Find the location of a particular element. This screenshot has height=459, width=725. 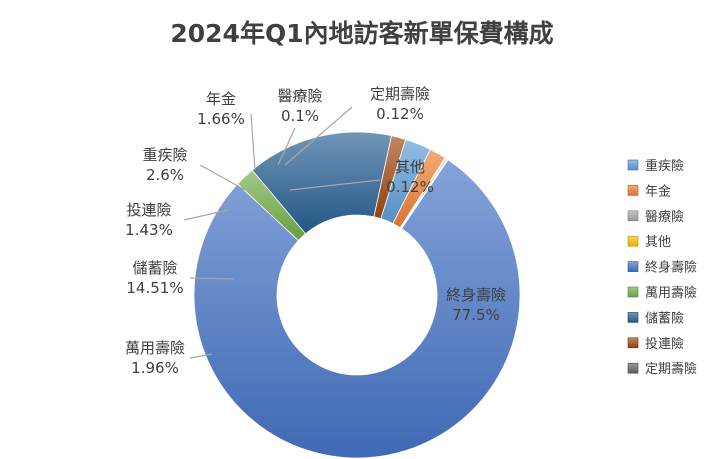

data-label-value: 0.1% is located at coordinates (300, 116).